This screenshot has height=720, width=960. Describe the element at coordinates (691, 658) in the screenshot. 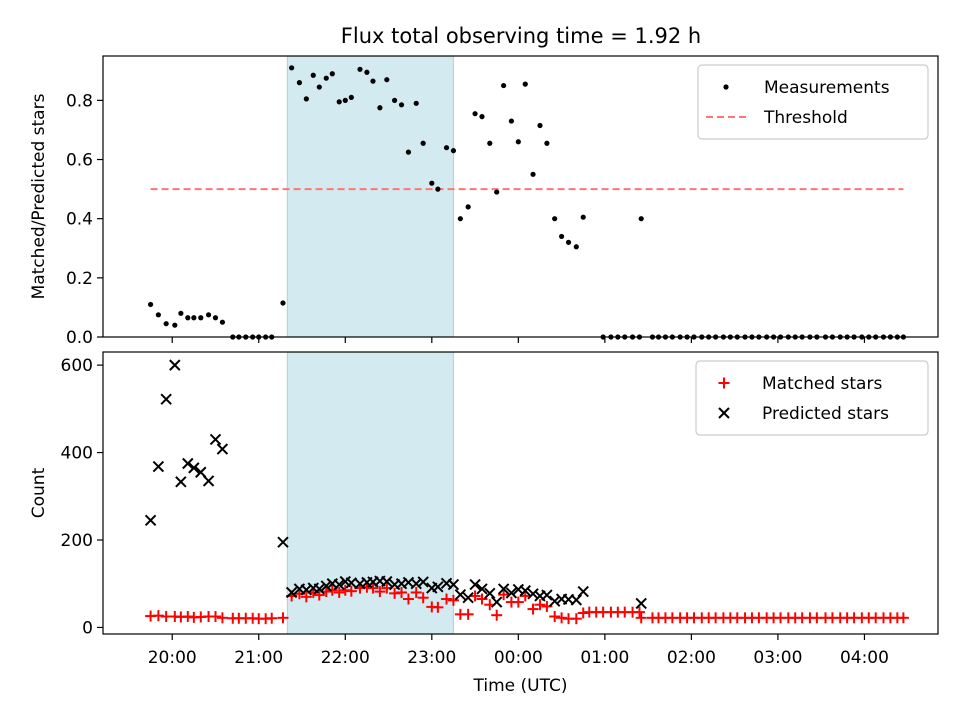

I see `x-tick-label: 02:00` at that location.